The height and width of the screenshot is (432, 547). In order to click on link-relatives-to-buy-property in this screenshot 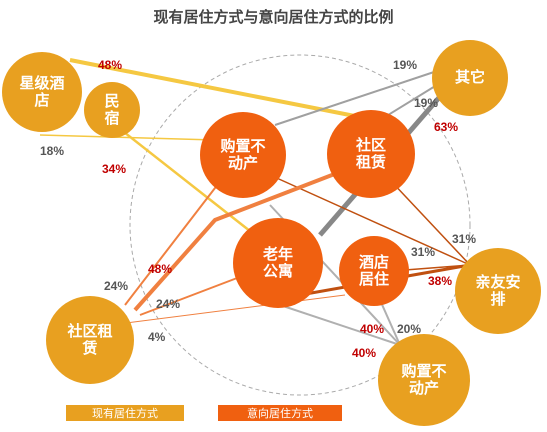, I will do `click(370, 220)`.